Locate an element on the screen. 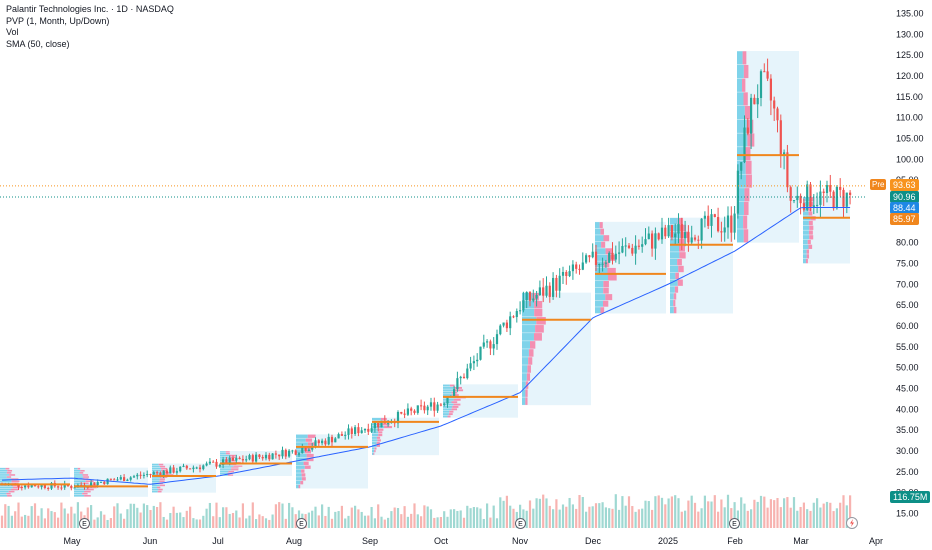  y-tick-label: 65.00 is located at coordinates (907, 305).